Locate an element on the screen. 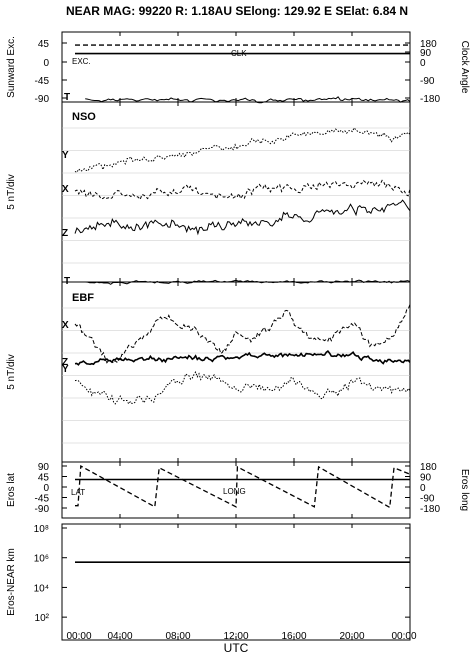  x-tick-label-3: 12:00 is located at coordinates (235, 636).